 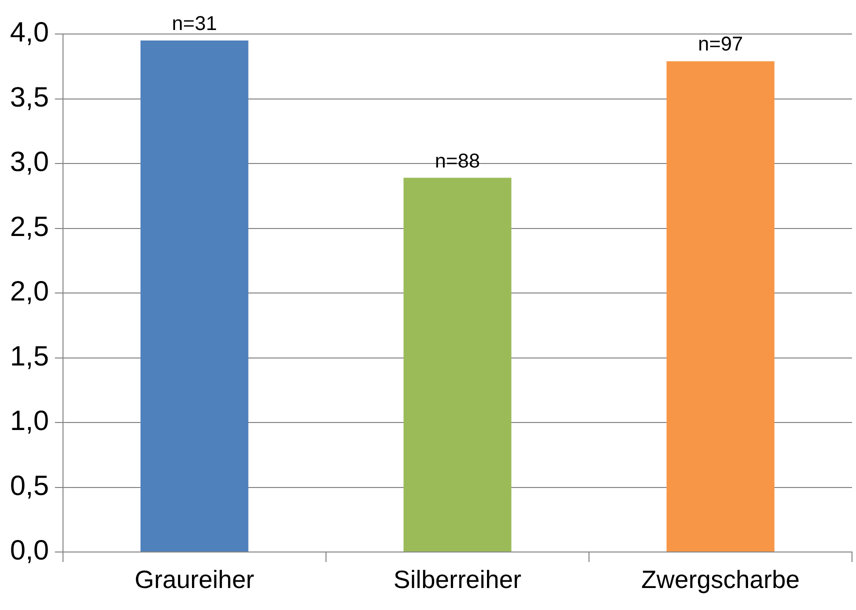 What do you see at coordinates (29, 32) in the screenshot?
I see `y-tick-label: 4,0` at bounding box center [29, 32].